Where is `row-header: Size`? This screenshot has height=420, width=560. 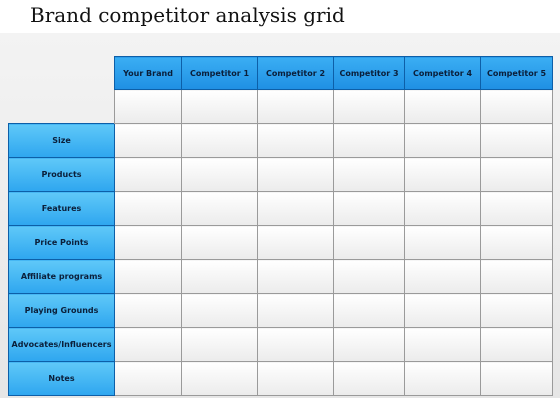
row-header: Size is located at coordinates (61, 140).